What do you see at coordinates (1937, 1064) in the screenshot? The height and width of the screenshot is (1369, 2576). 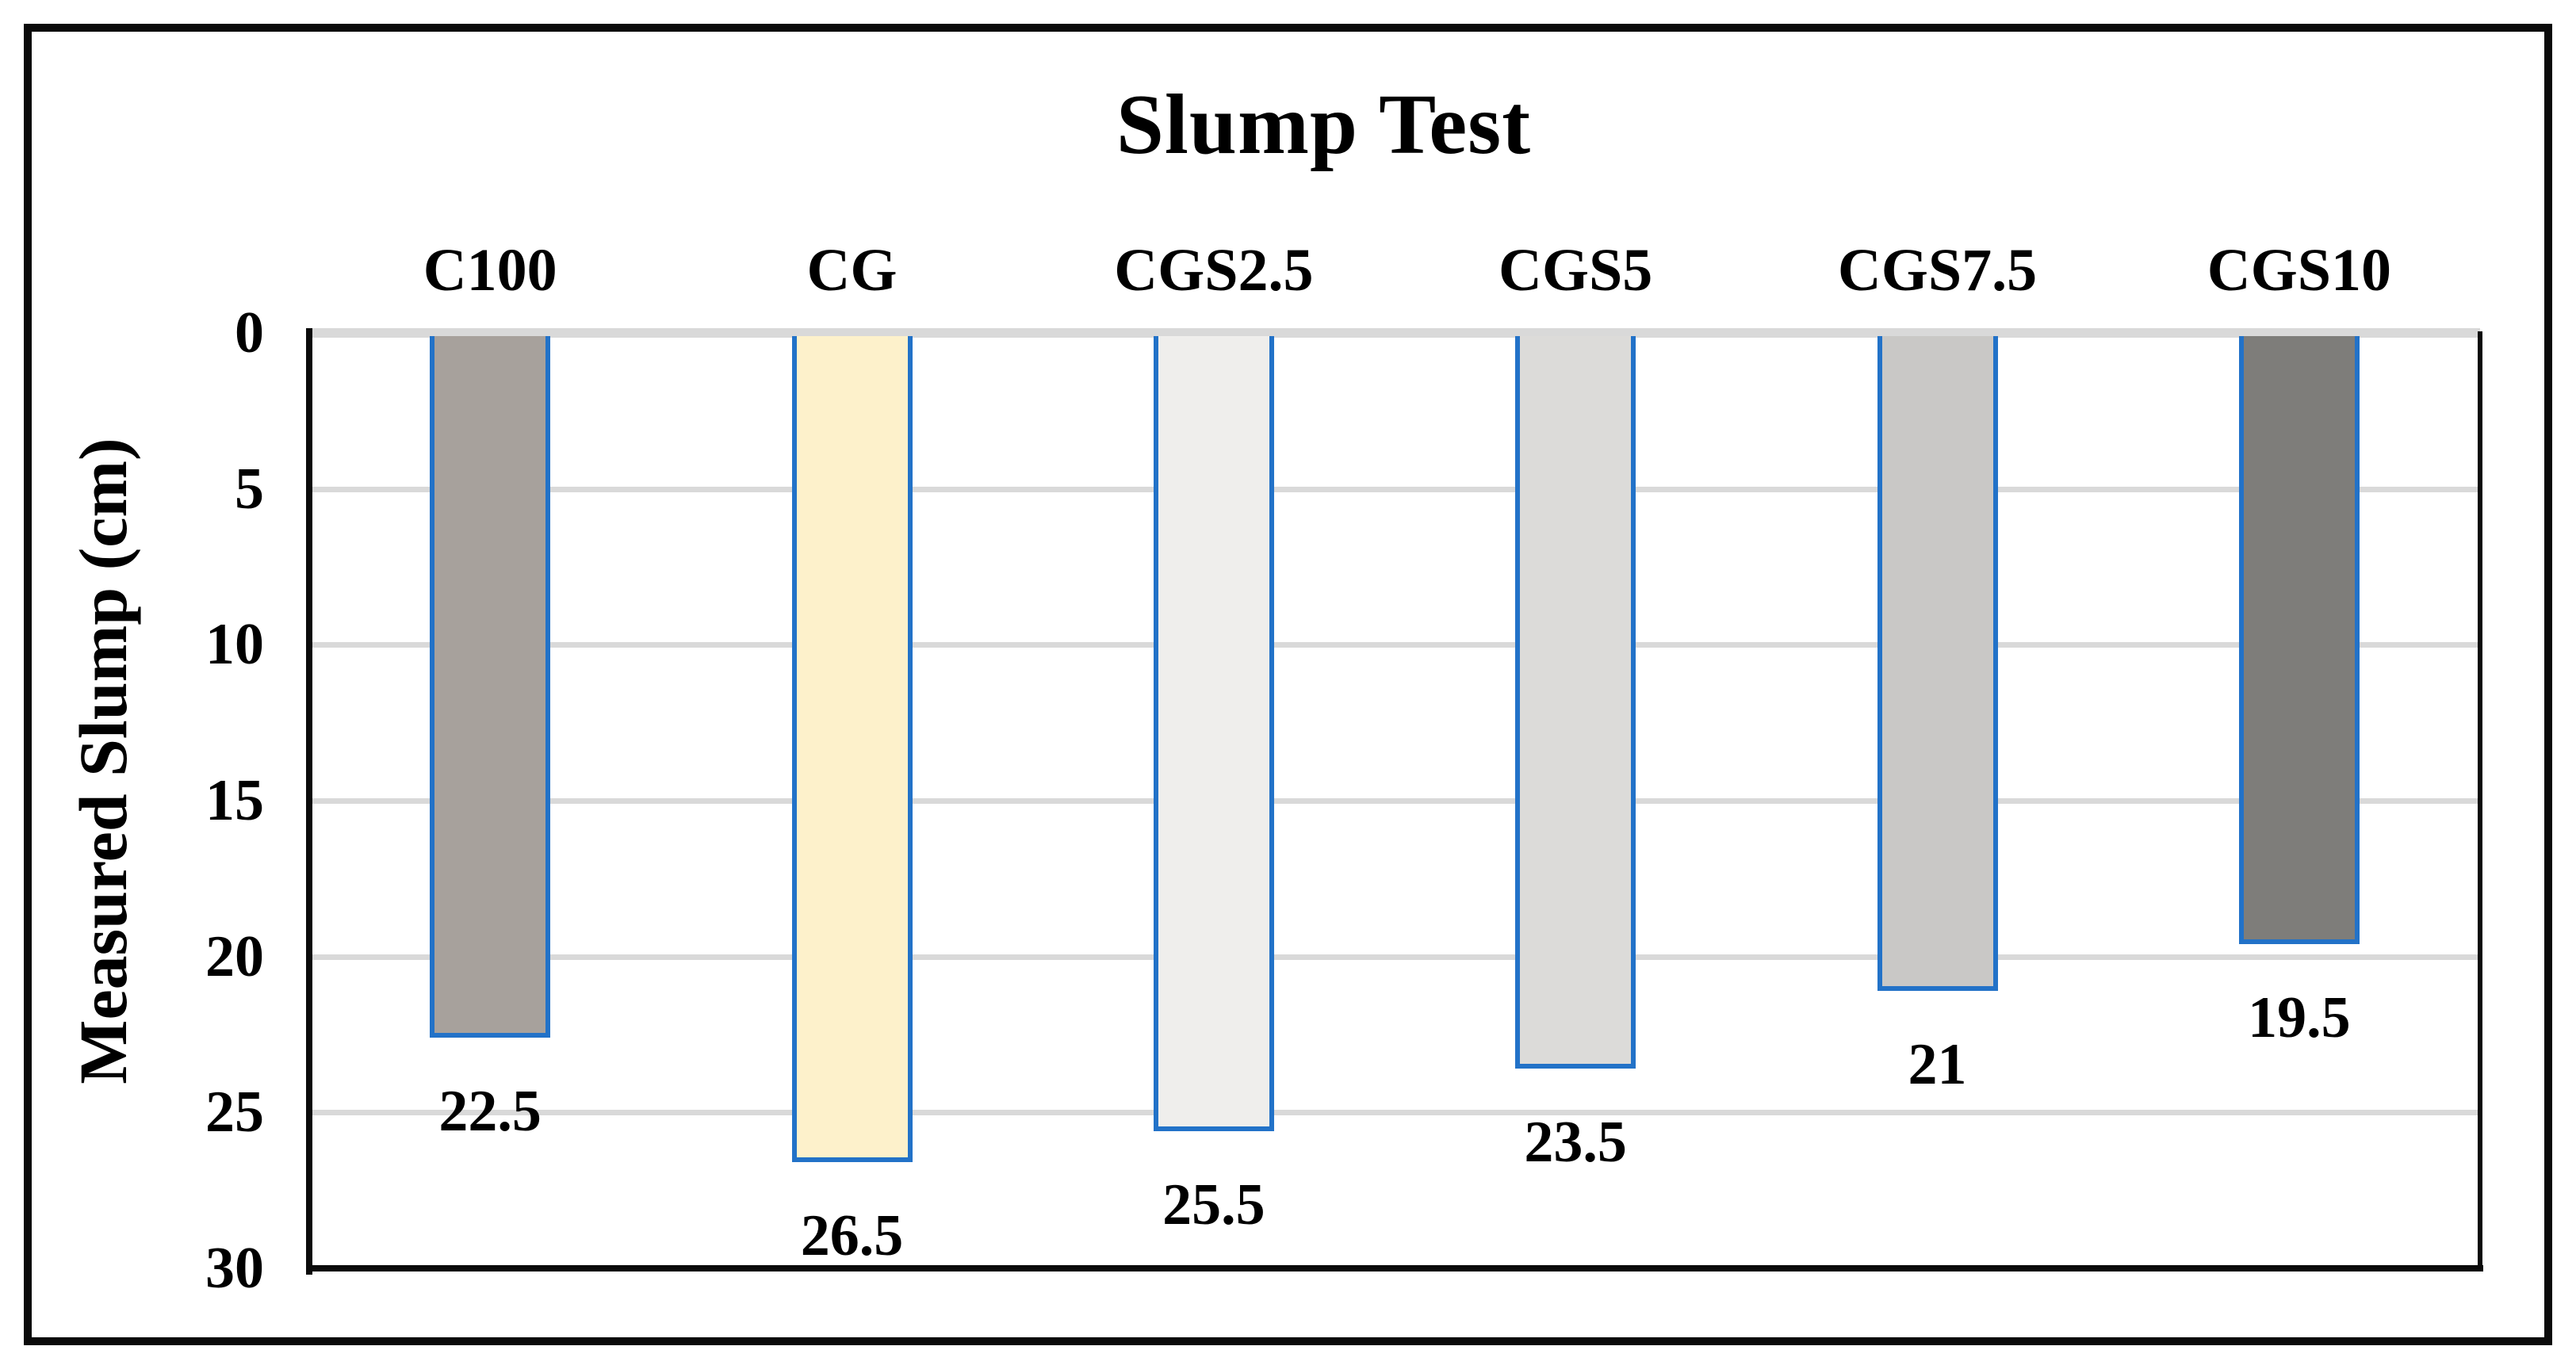 I see `value-label-CGS7.5: 21` at bounding box center [1937, 1064].